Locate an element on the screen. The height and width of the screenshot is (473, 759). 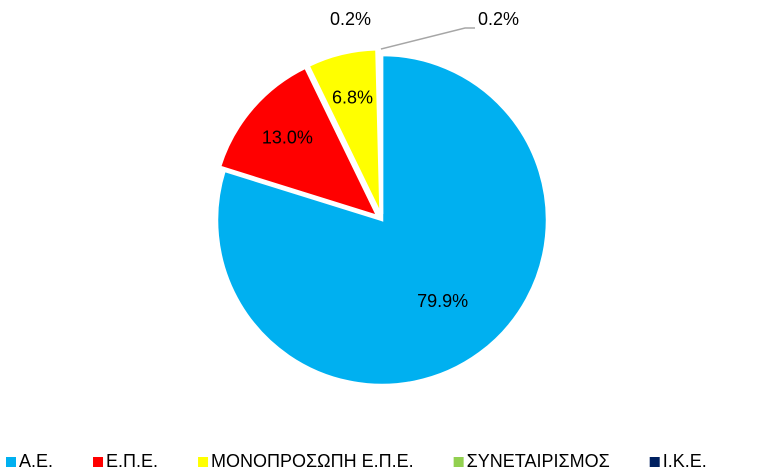
leader-line is located at coordinates (427, 38).